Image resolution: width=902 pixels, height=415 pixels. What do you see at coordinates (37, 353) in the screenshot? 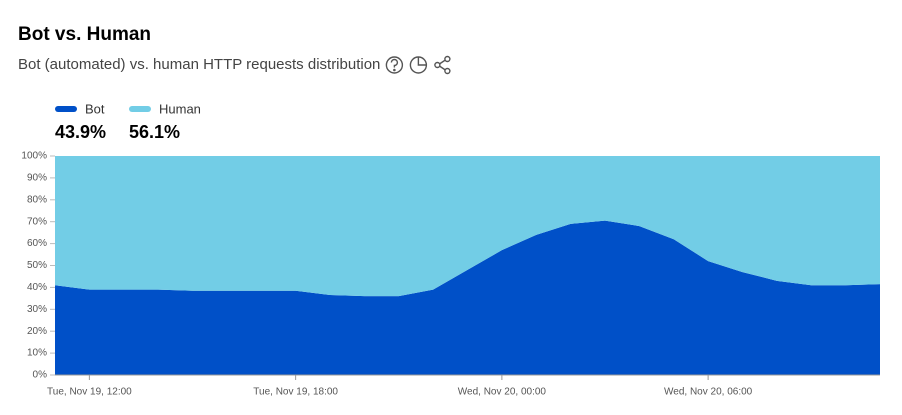
I see `y-tick-label: 10%` at bounding box center [37, 353].